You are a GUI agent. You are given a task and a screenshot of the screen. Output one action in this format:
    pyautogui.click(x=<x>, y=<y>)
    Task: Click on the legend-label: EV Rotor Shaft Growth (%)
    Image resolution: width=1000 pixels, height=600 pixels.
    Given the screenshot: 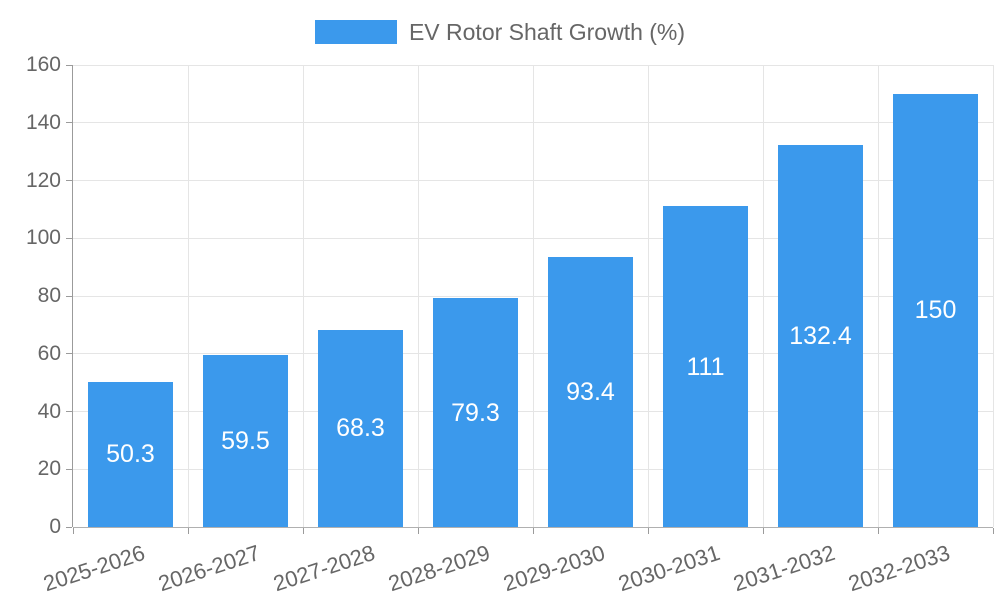 What is the action you would take?
    pyautogui.click(x=547, y=31)
    